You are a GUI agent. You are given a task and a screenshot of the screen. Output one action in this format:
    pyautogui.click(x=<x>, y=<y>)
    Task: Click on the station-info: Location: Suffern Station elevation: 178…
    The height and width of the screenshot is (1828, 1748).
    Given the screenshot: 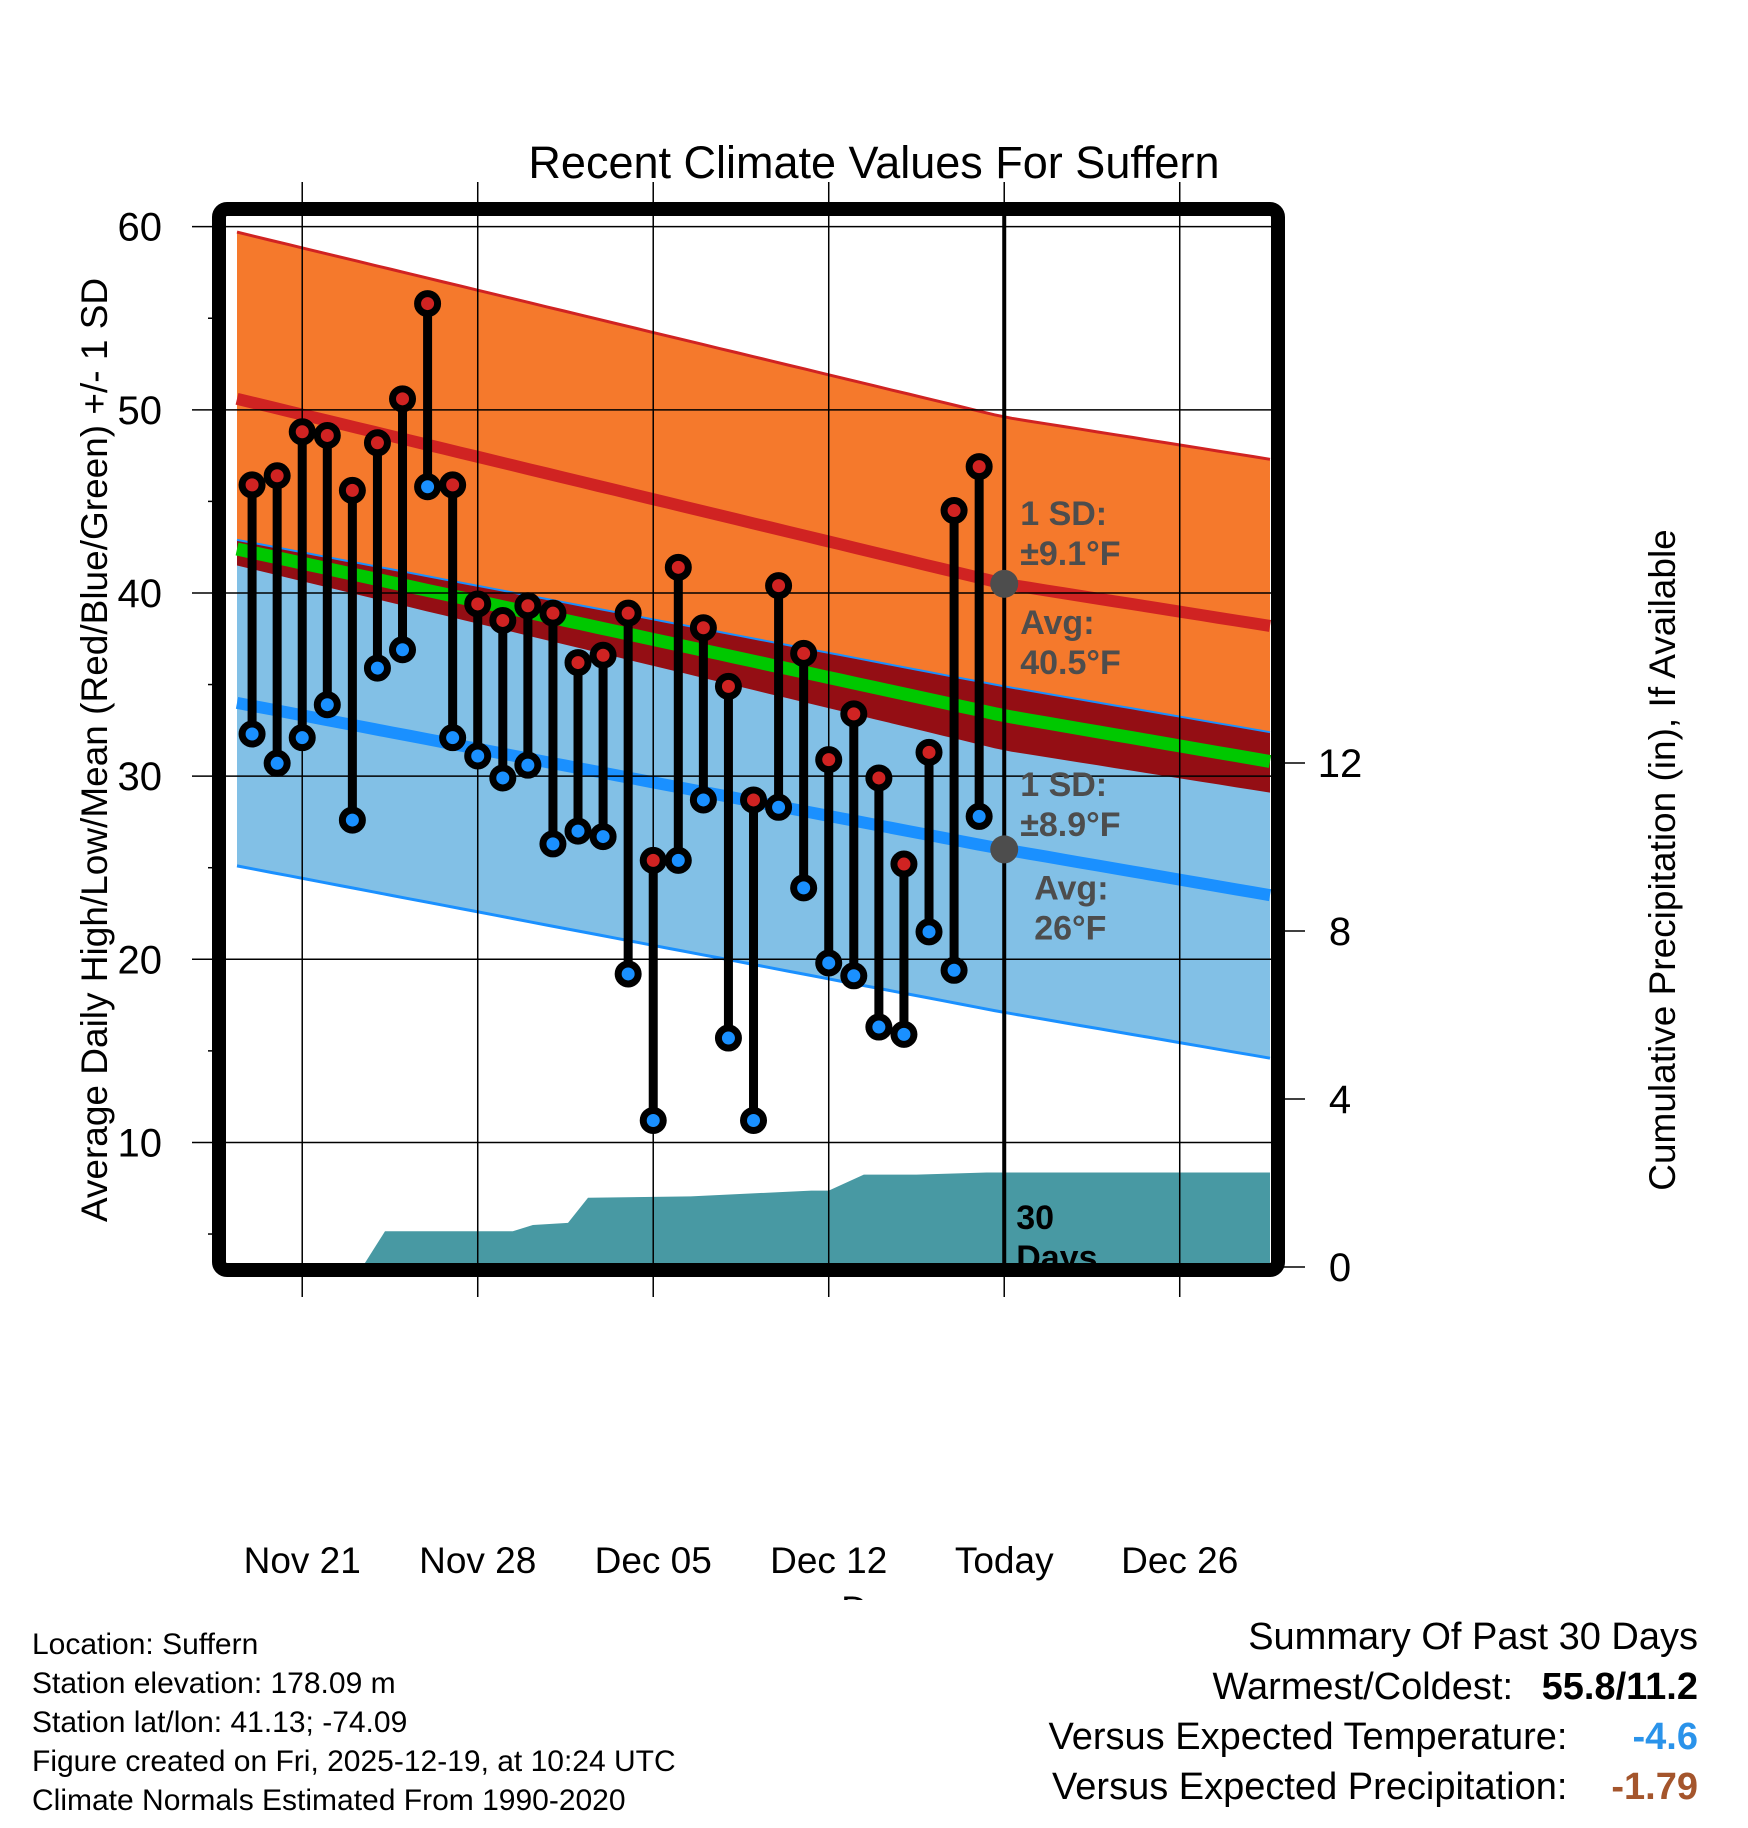 What is the action you would take?
    pyautogui.click(x=354, y=1722)
    